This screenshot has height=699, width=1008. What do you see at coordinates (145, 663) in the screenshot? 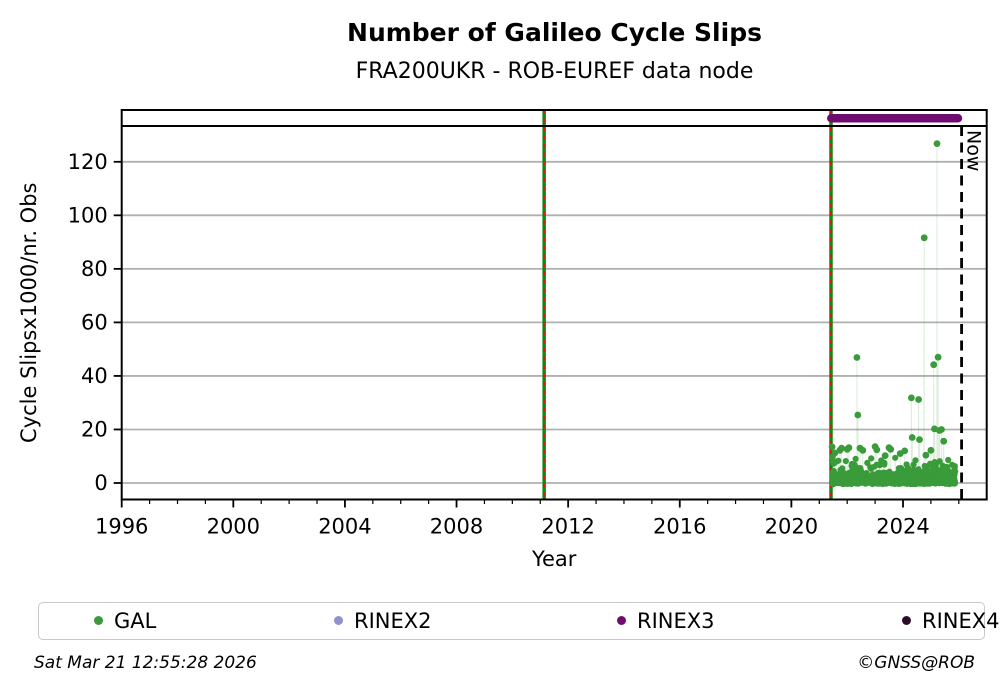
I see `plot-timestamp: Sat Mar 21 12:55:28 2026` at bounding box center [145, 663].